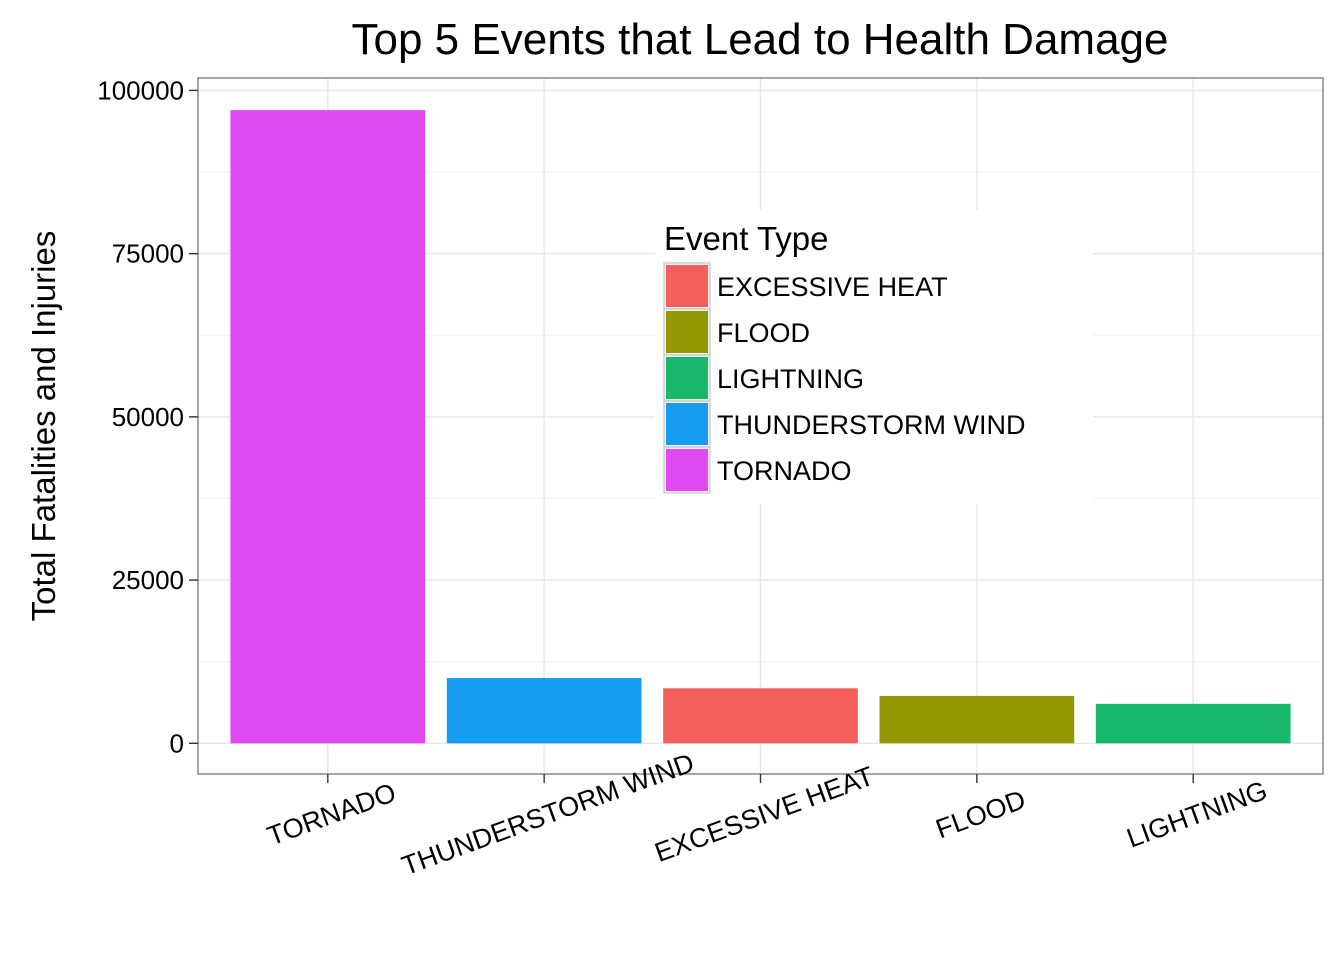 This screenshot has width=1344, height=960. I want to click on bar-flood, so click(977, 719).